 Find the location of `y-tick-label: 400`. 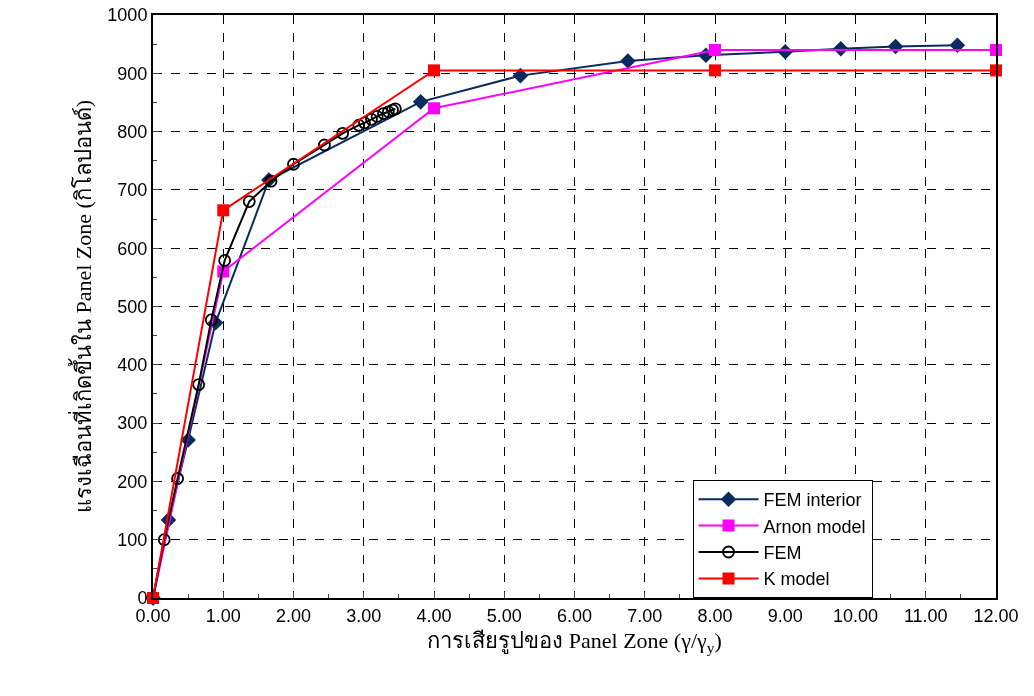

y-tick-label: 400 is located at coordinates (132, 365).